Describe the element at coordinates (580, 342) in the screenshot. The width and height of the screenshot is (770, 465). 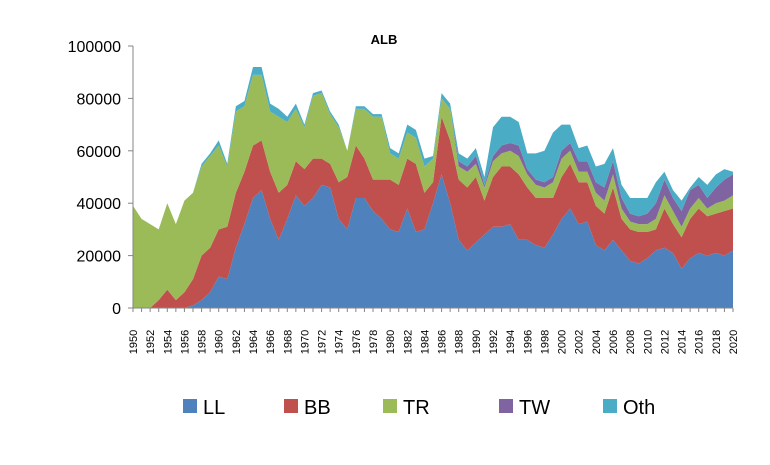
I see `x-tick-label: 2002` at that location.